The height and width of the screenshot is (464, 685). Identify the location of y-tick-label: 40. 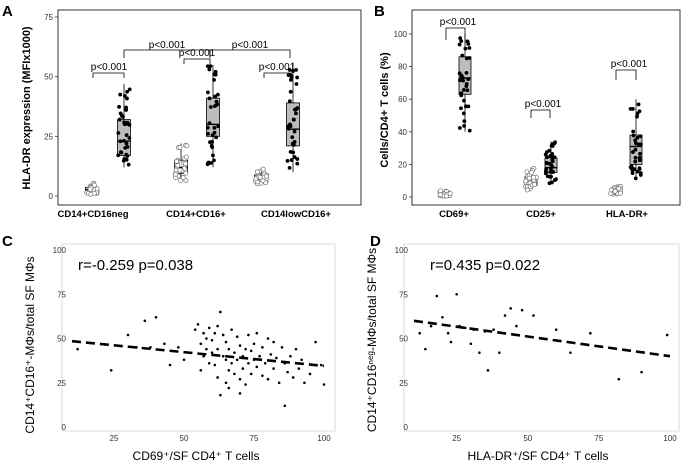
(402, 132).